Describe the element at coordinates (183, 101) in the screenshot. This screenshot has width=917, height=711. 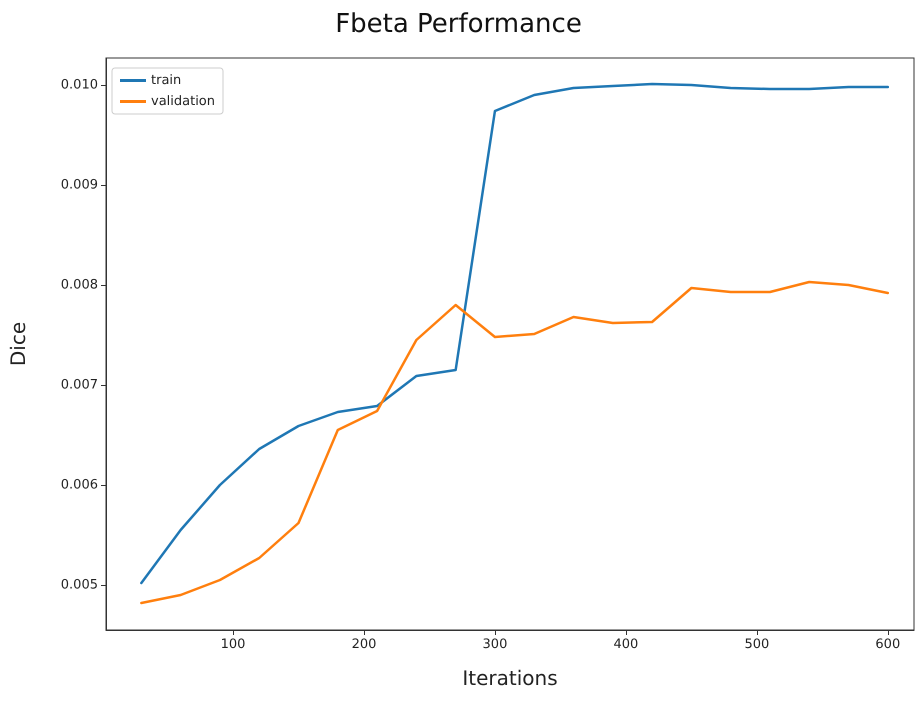
I see `legend-label: validation` at that location.